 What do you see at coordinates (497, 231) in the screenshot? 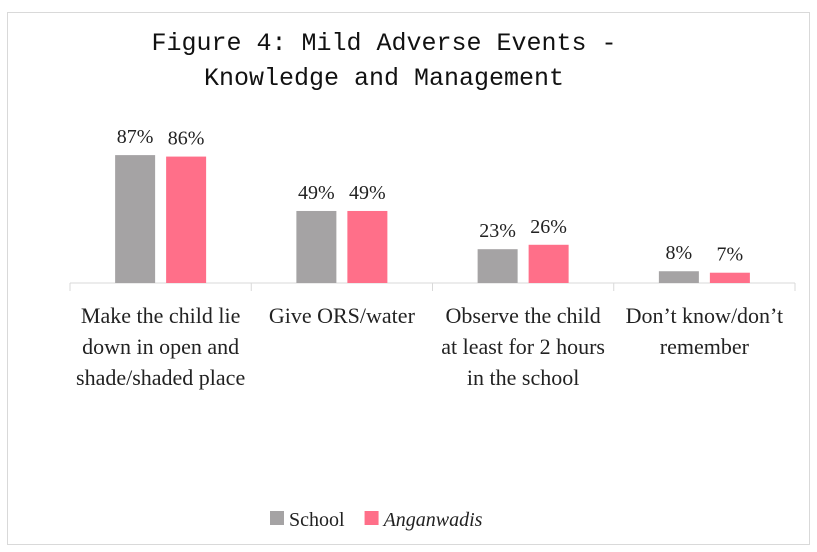
I see `data-label: 23%` at bounding box center [497, 231].